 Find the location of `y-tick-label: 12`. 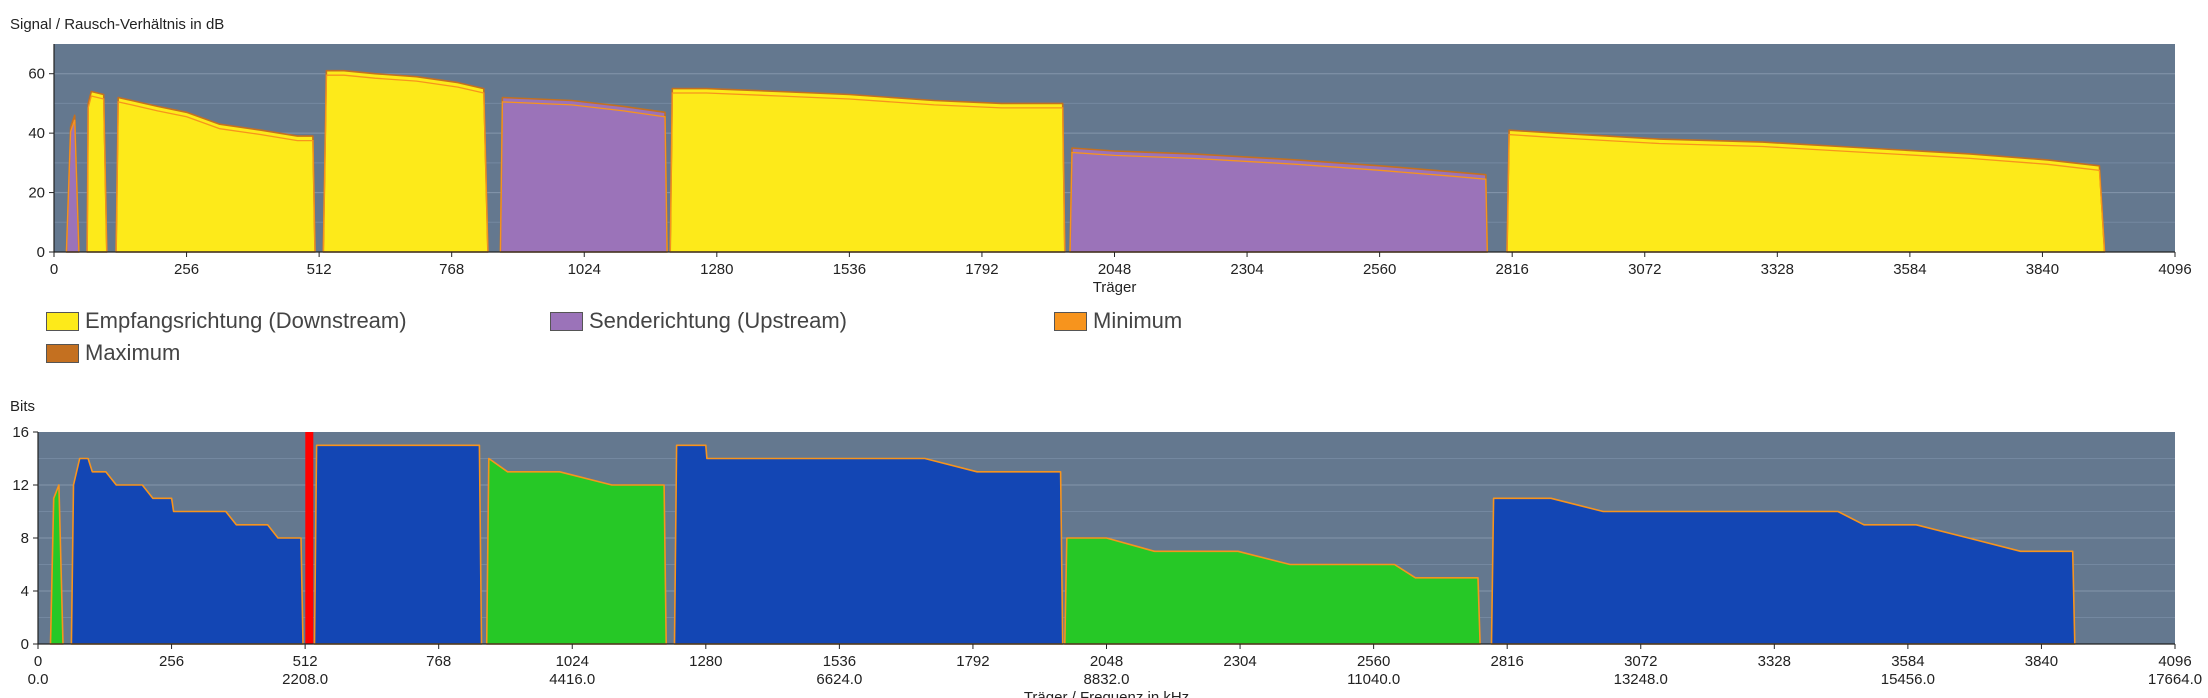

y-tick-label: 12 is located at coordinates (20, 485).